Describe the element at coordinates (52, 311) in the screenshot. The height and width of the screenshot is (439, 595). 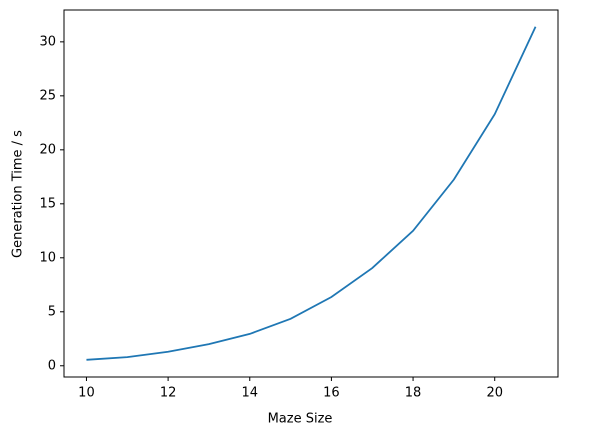
I see `y-tick-label: 5` at that location.